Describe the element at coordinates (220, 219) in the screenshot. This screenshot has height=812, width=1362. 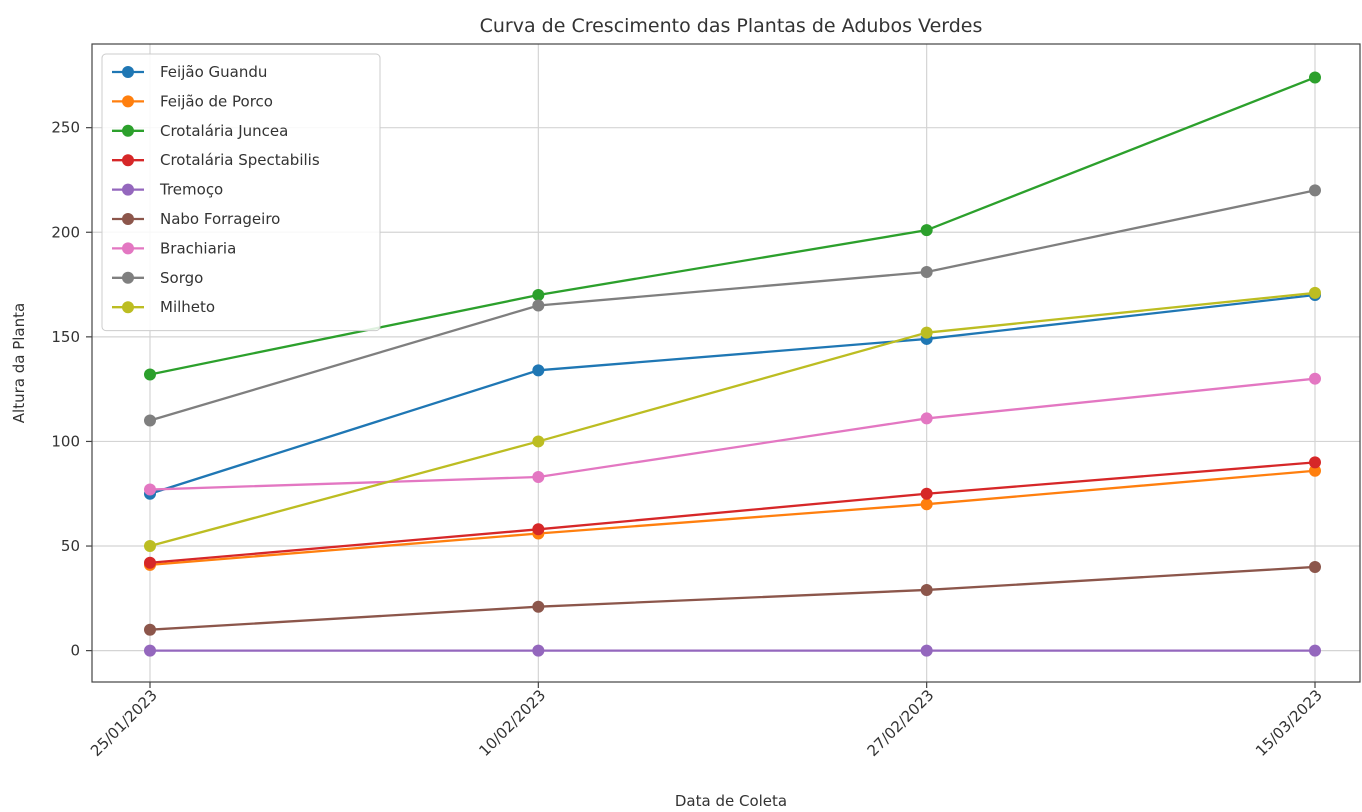
I see `legend-label: Nabo Forrageiro` at that location.